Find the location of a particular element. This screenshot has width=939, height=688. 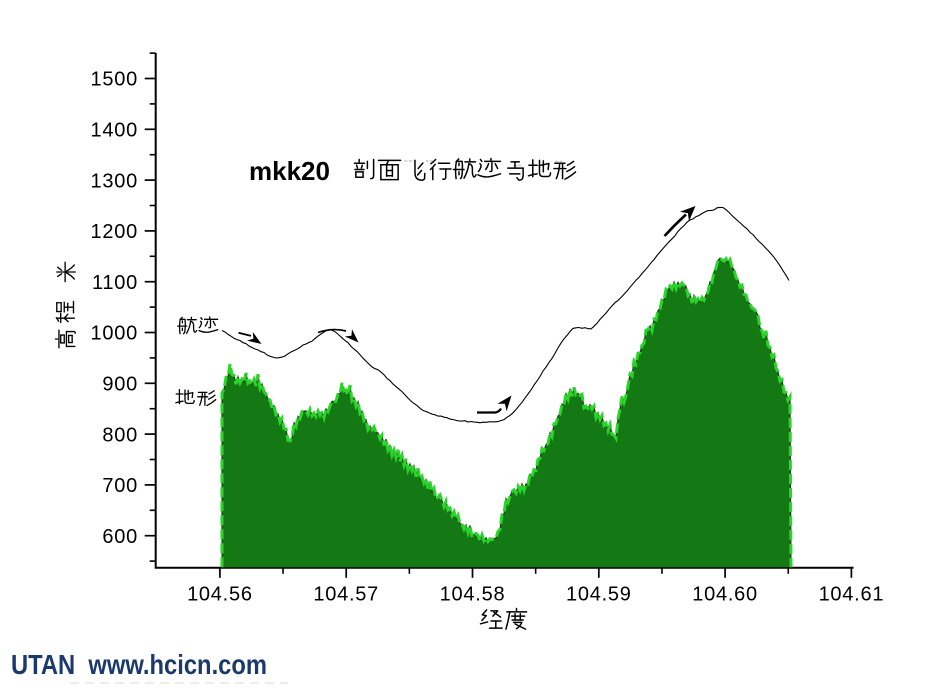

svg-text: mkk20 is located at coordinates (289, 171).